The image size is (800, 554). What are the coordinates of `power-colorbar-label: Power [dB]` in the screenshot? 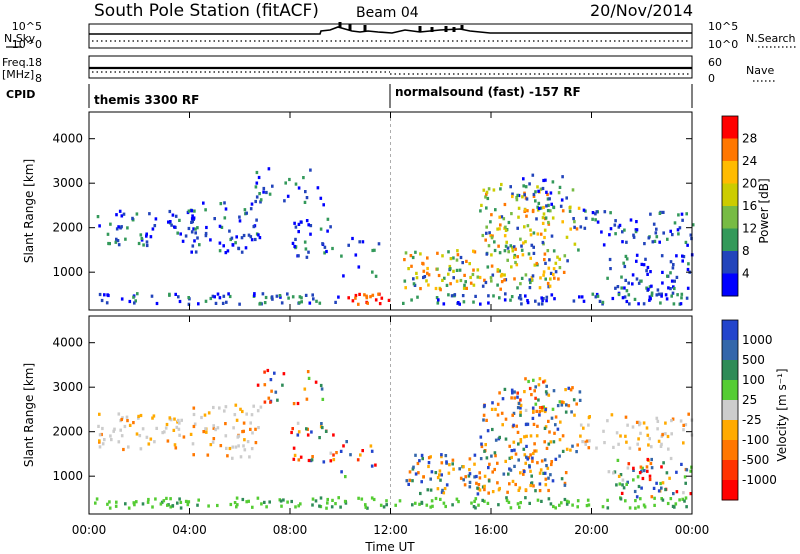 It's located at (764, 210).